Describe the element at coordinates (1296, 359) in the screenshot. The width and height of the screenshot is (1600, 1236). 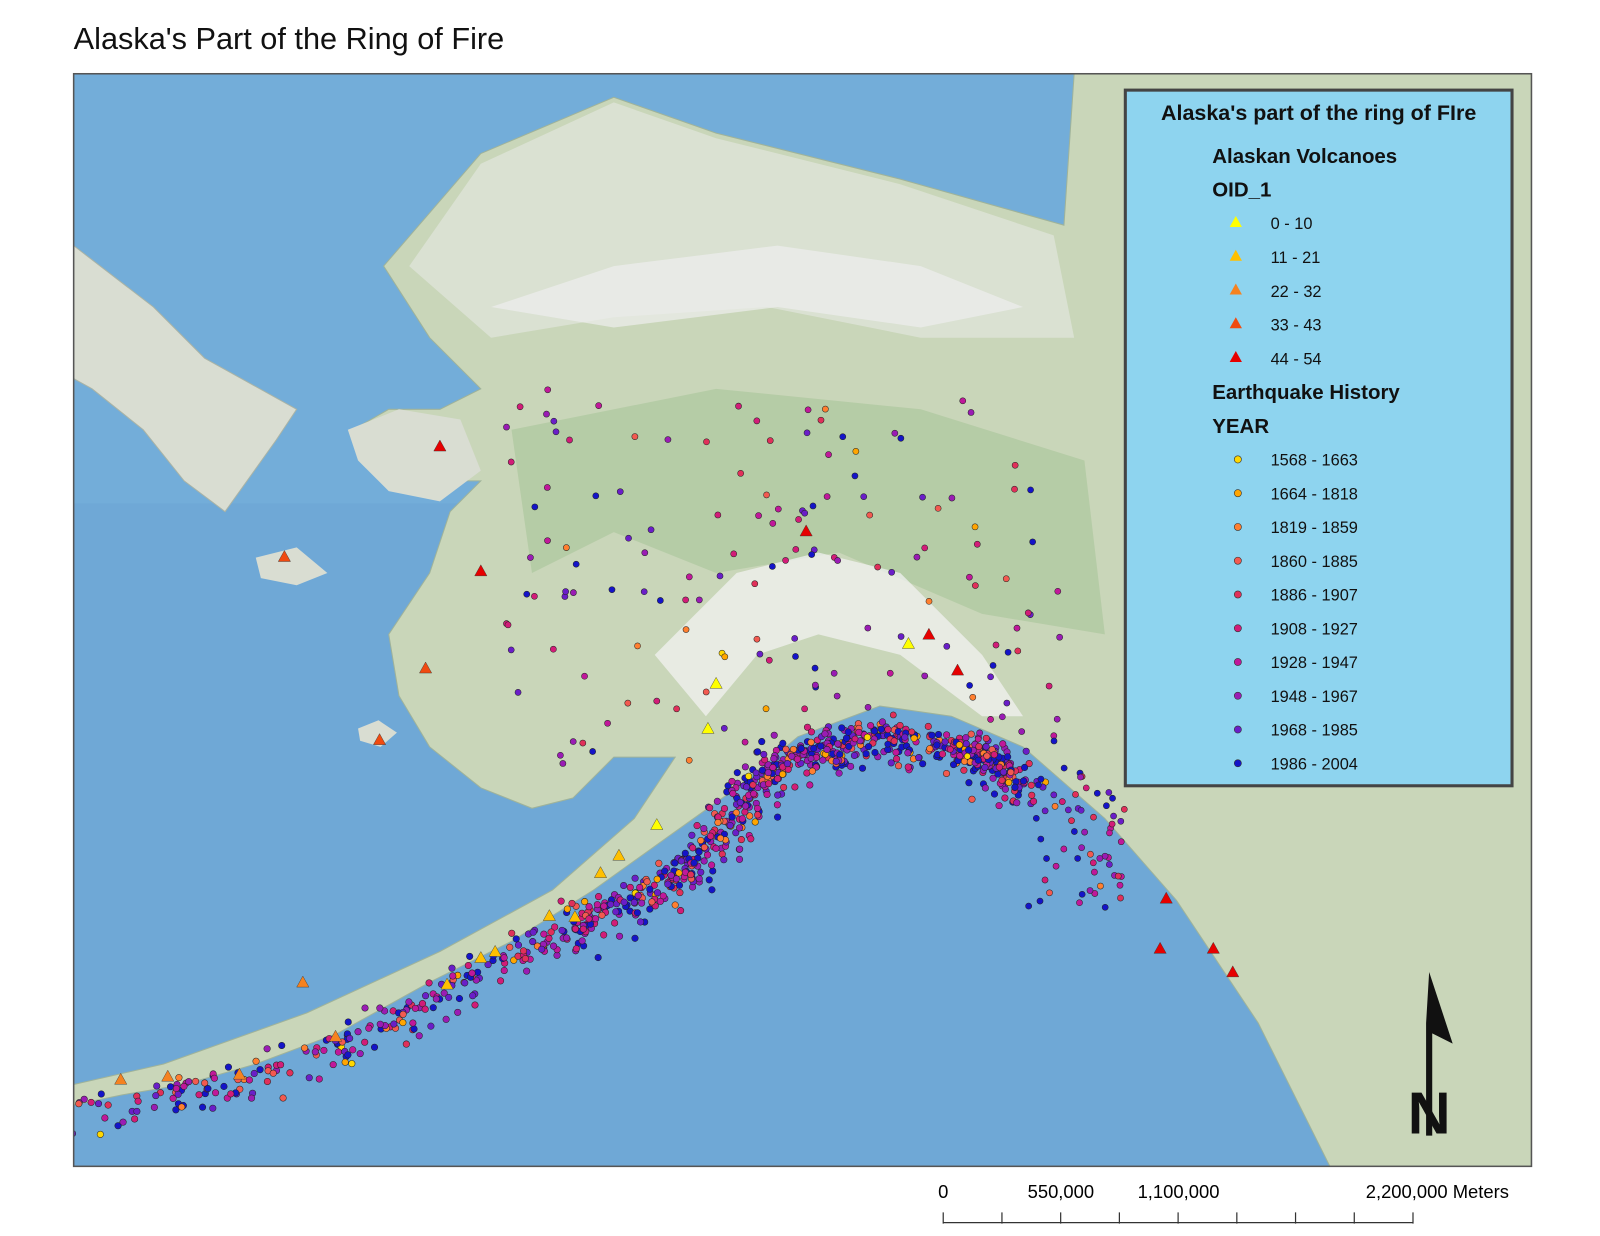
I see `legend-label: 44 - 54` at that location.